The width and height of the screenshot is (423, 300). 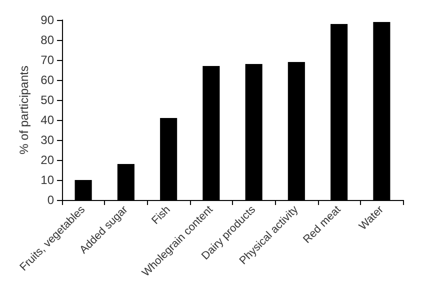 What do you see at coordinates (50, 200) in the screenshot?
I see `y-tick-label: 0` at bounding box center [50, 200].